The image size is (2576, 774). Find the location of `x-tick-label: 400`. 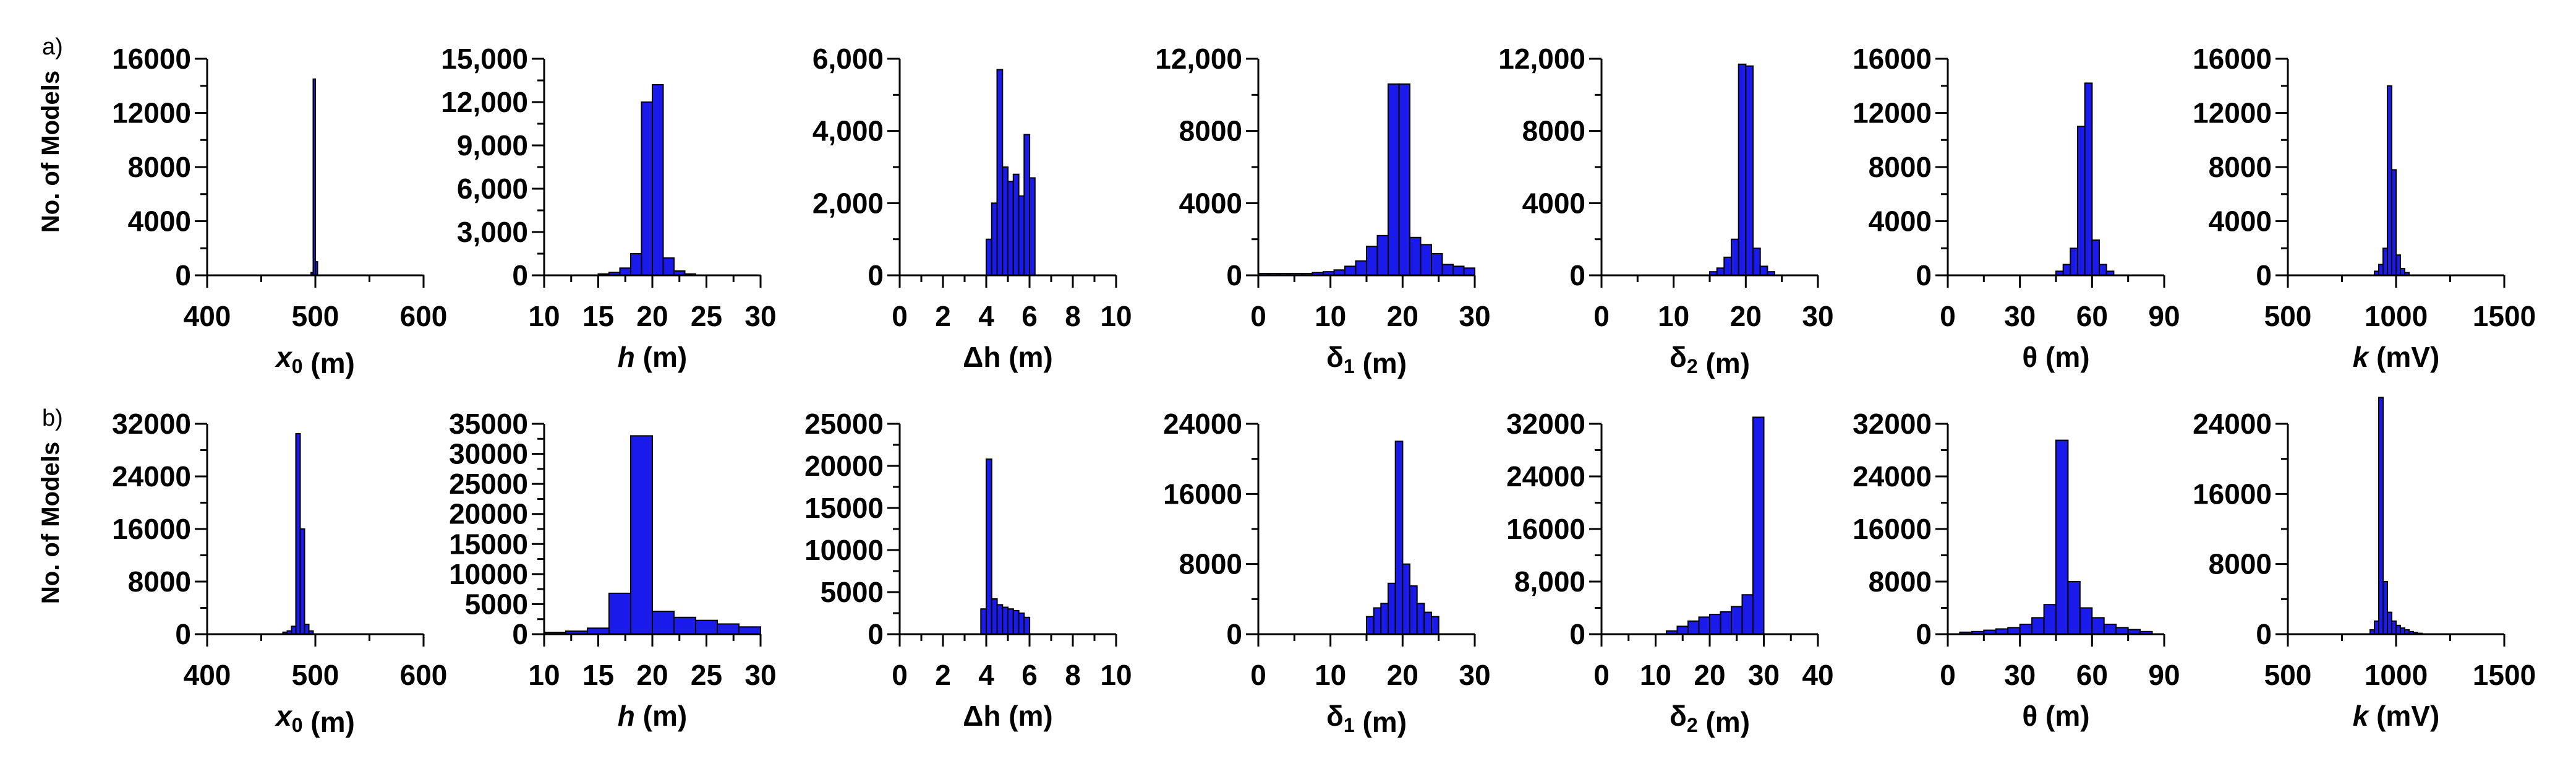

x-tick-label: 400 is located at coordinates (207, 675).